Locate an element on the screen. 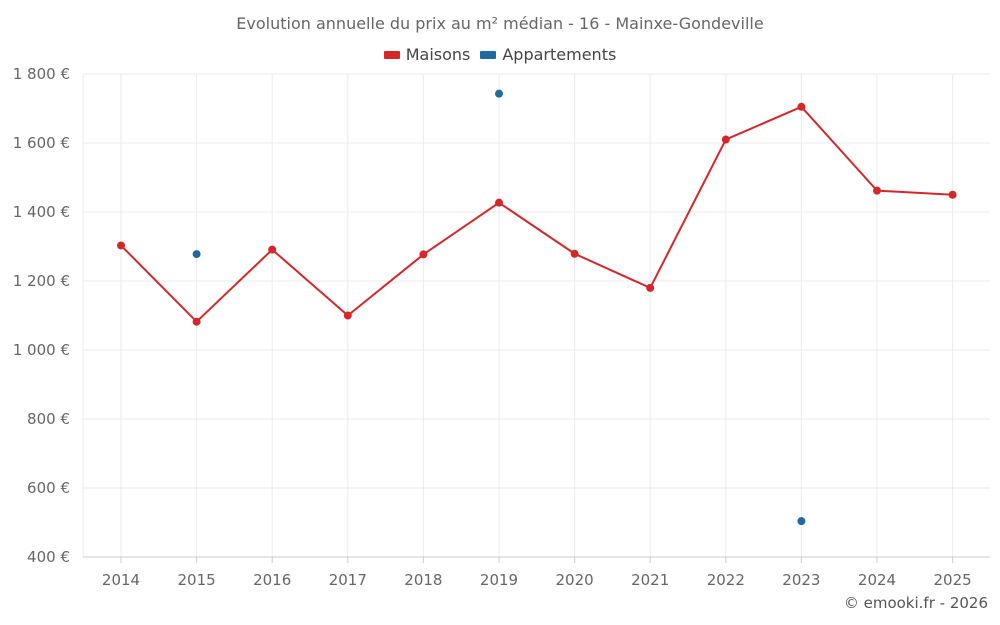 This screenshot has height=625, width=1000. x-tick-label: 2019 is located at coordinates (499, 580).